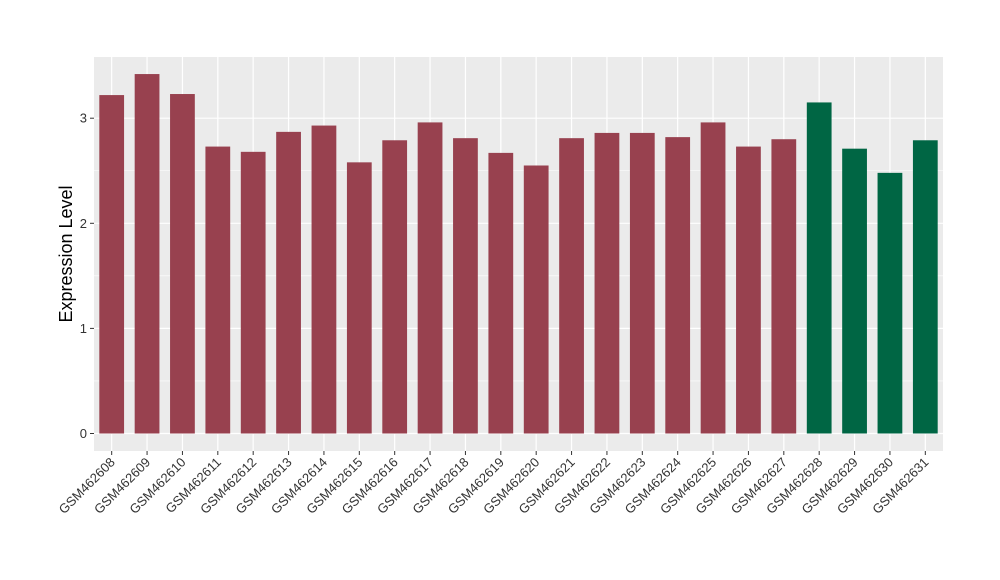 The width and height of the screenshot is (1000, 580). Describe the element at coordinates (83, 433) in the screenshot. I see `y-tick-label: 0` at that location.